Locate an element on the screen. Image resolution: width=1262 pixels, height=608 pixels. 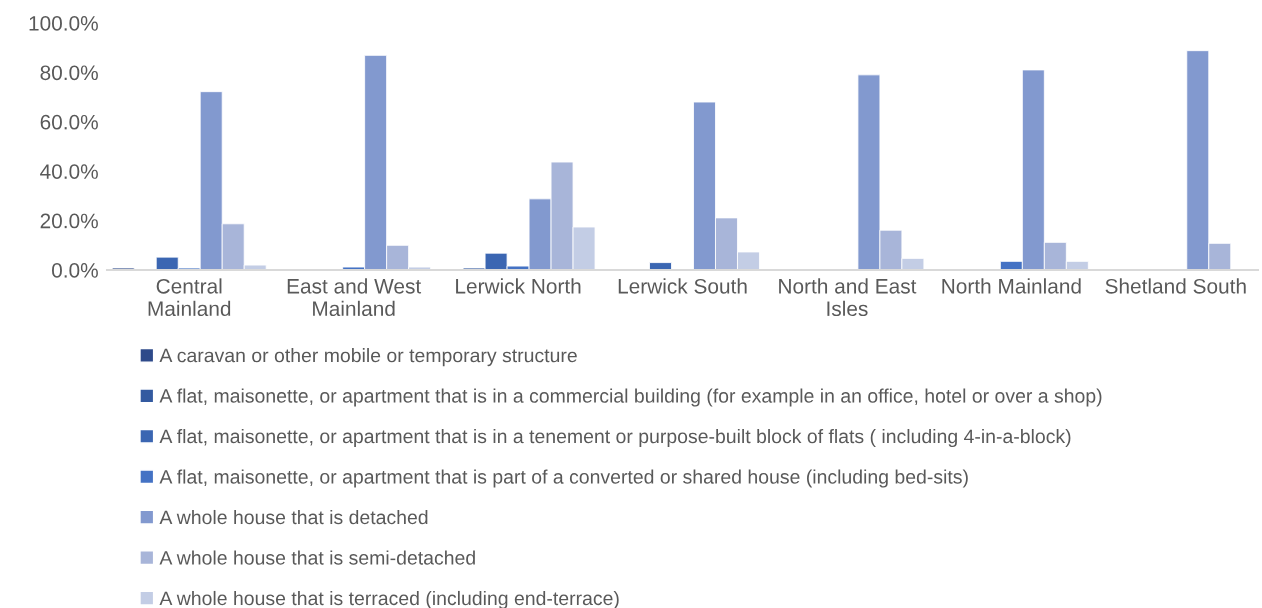
x-tick-label: Central Mainland is located at coordinates (189, 297).